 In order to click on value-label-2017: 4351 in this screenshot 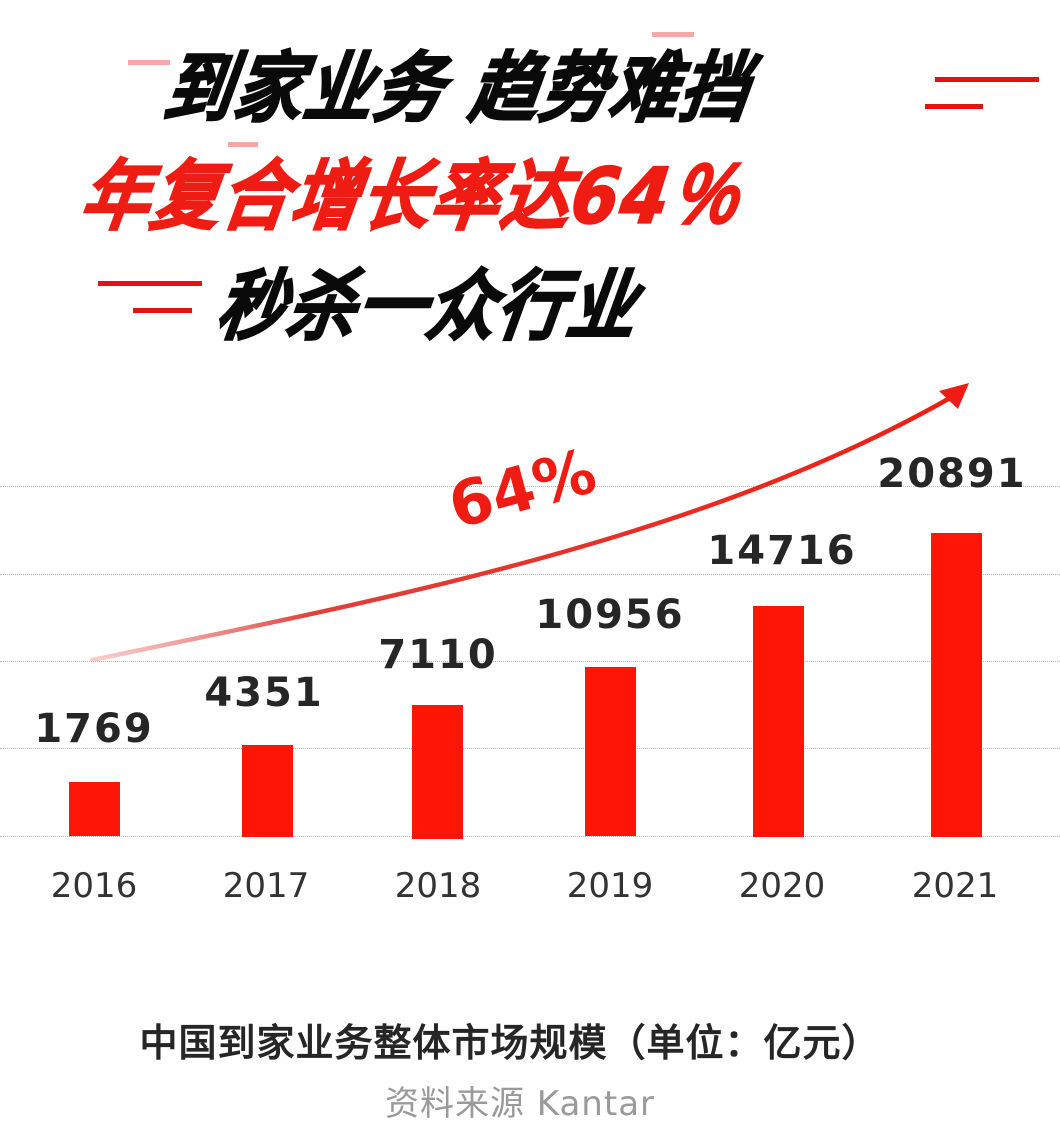, I will do `click(264, 693)`.